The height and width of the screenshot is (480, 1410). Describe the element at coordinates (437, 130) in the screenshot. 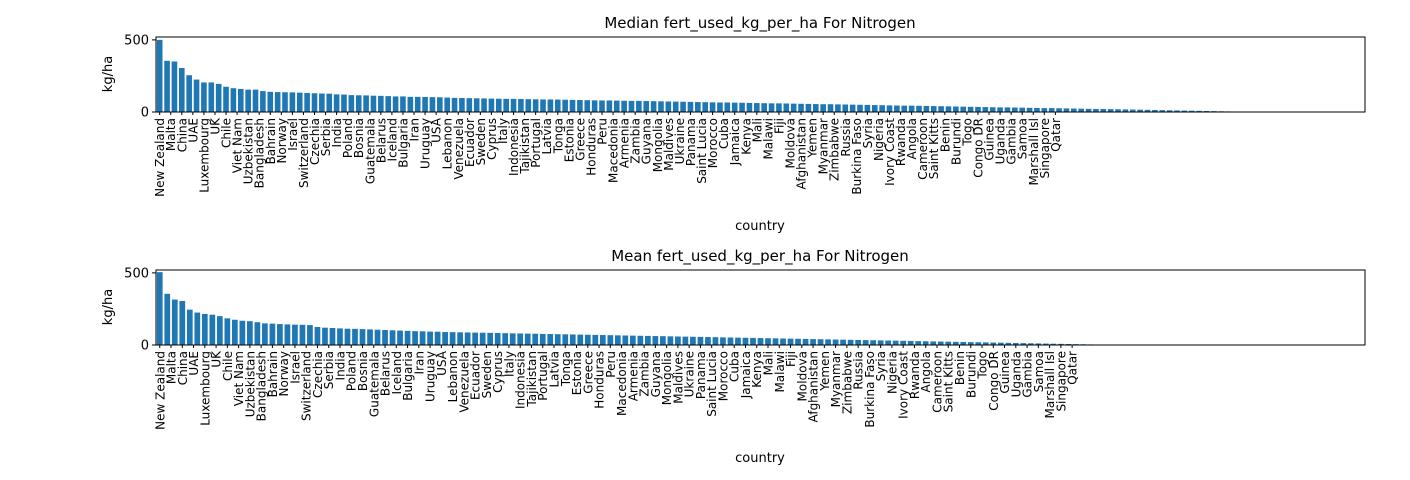

I see `x-tick-label: USA` at that location.